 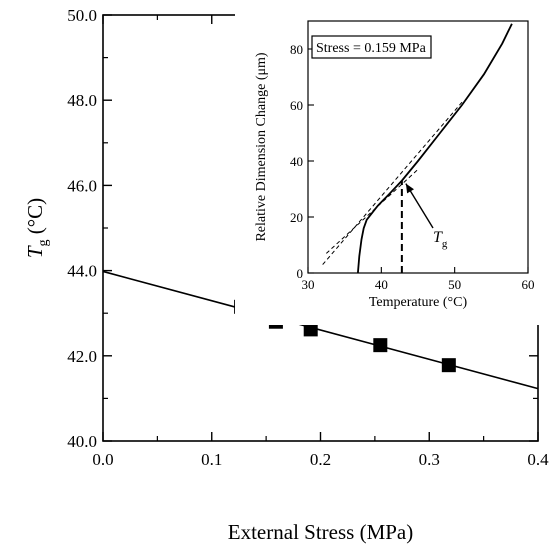 I want to click on inset-tg-label-main: T, so click(x=438, y=237).